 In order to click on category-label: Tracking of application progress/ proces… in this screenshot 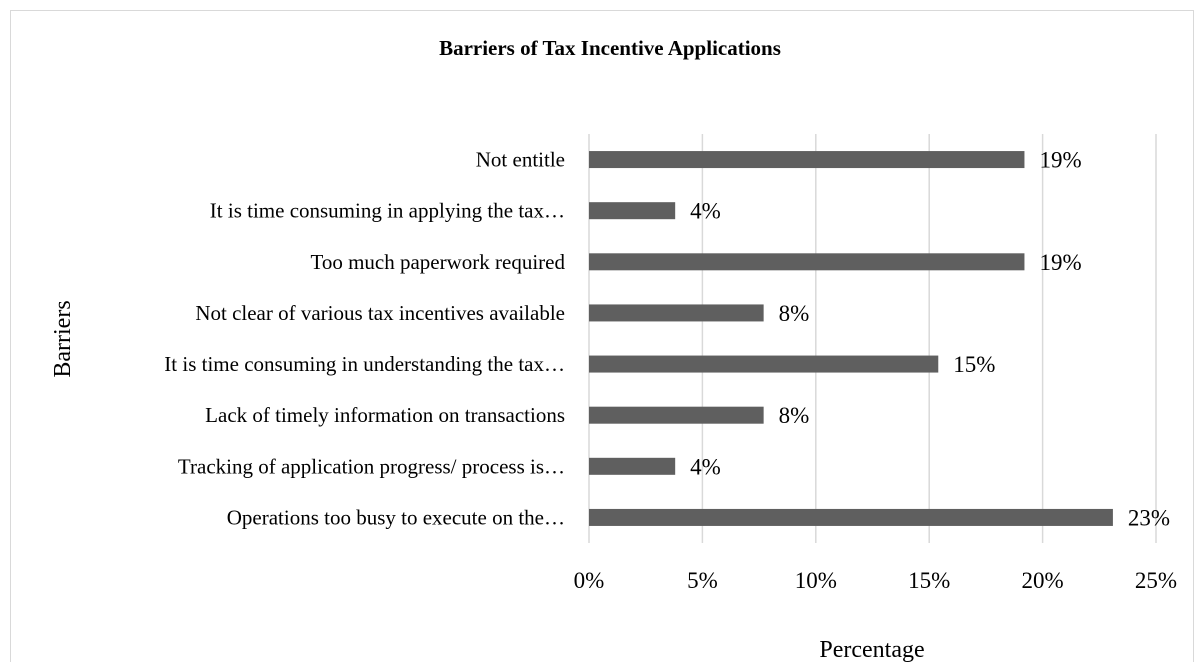, I will do `click(371, 466)`.